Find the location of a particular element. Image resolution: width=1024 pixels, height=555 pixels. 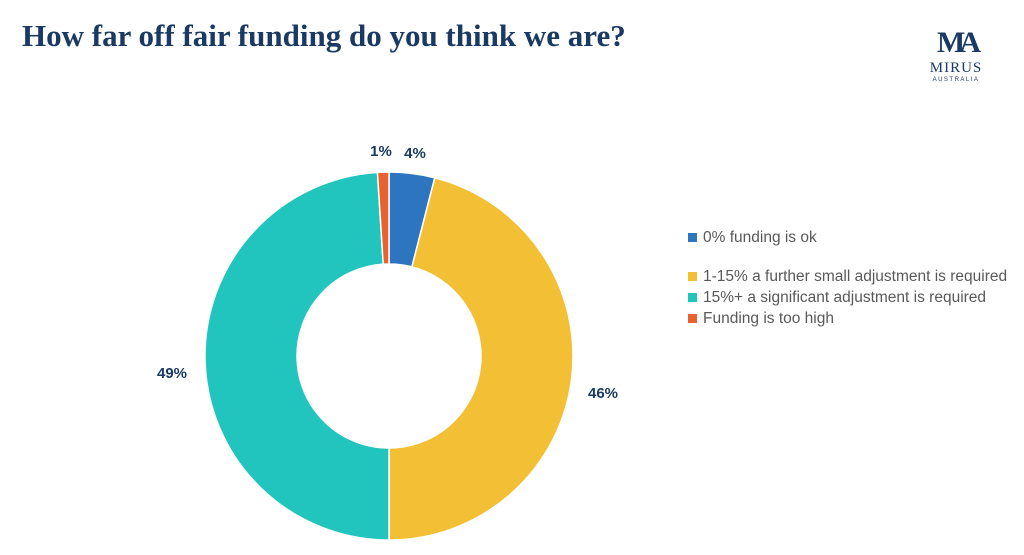

legend-label-0: 0% funding is ok is located at coordinates (760, 237).